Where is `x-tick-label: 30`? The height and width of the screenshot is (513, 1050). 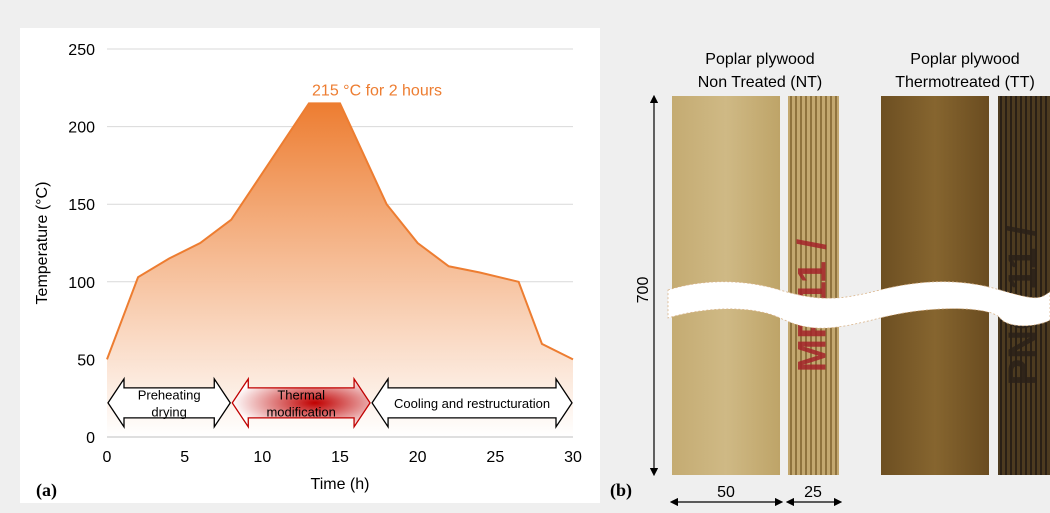 x-tick-label: 30 is located at coordinates (573, 457).